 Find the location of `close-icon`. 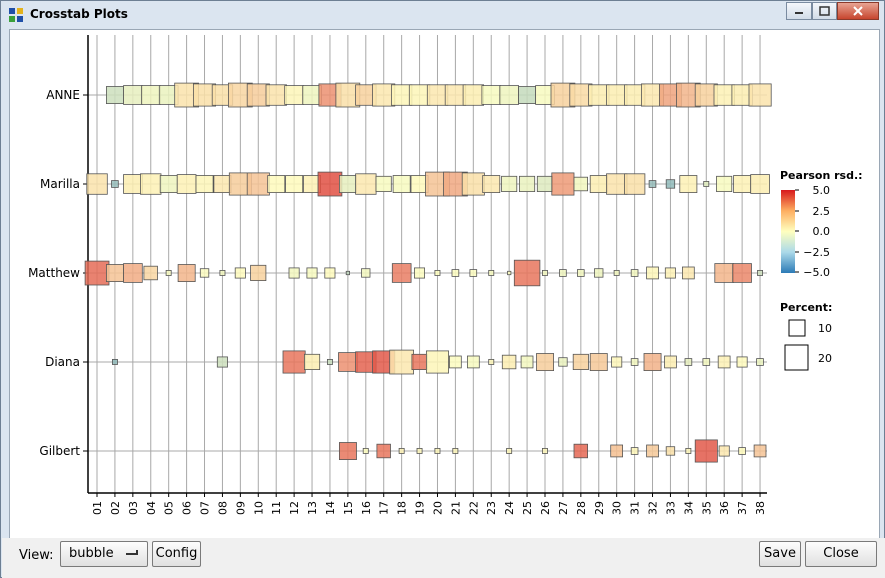

close-icon is located at coordinates (858, 11).